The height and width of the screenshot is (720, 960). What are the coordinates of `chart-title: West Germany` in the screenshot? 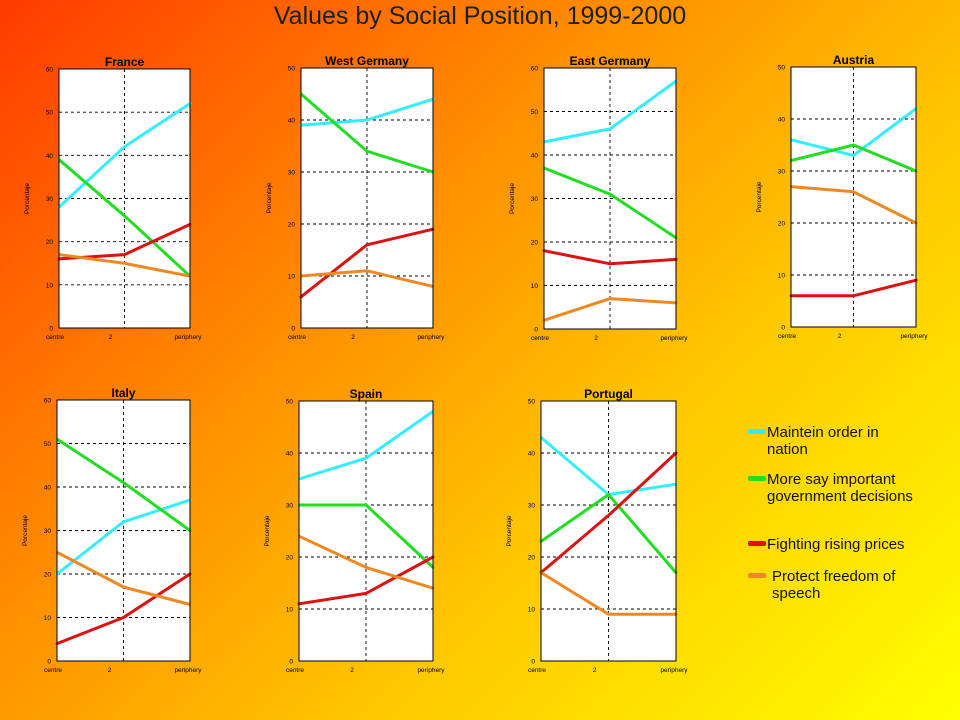 It's located at (367, 61).